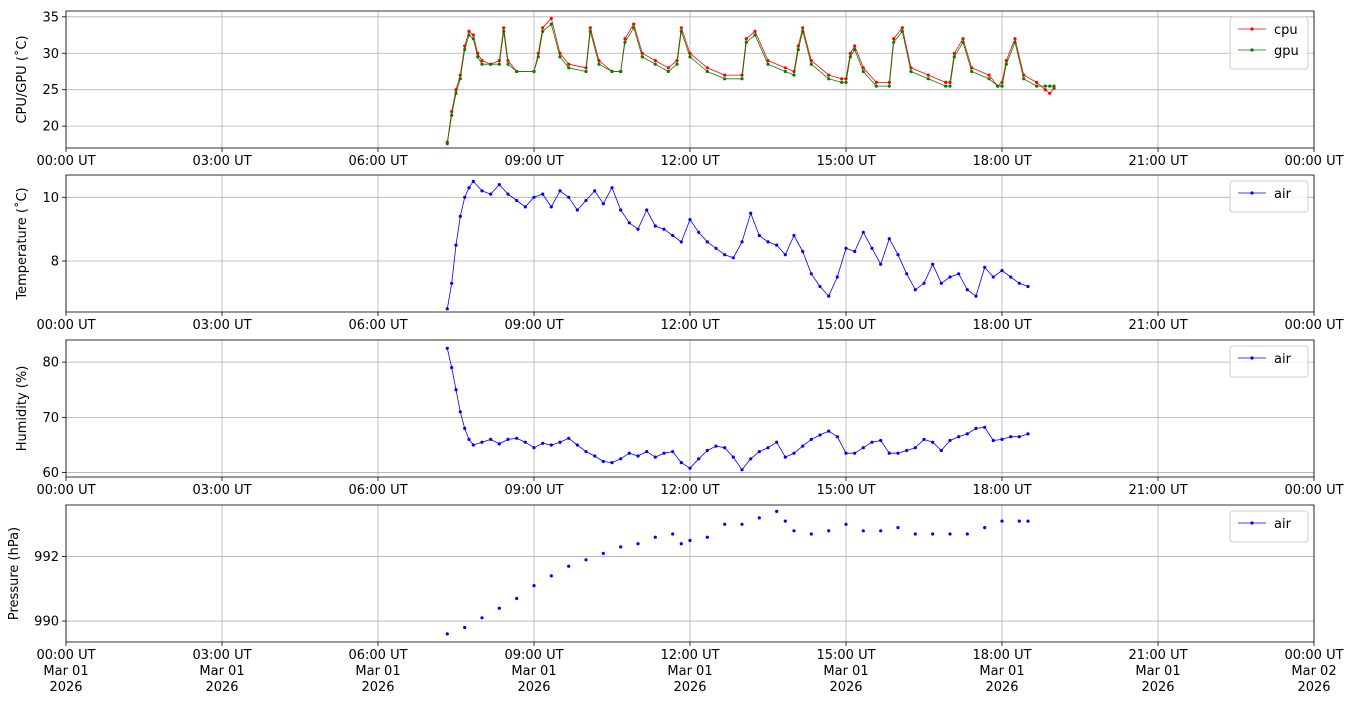 The image size is (1354, 708). What do you see at coordinates (1269, 526) in the screenshot?
I see `legend-frame` at bounding box center [1269, 526].